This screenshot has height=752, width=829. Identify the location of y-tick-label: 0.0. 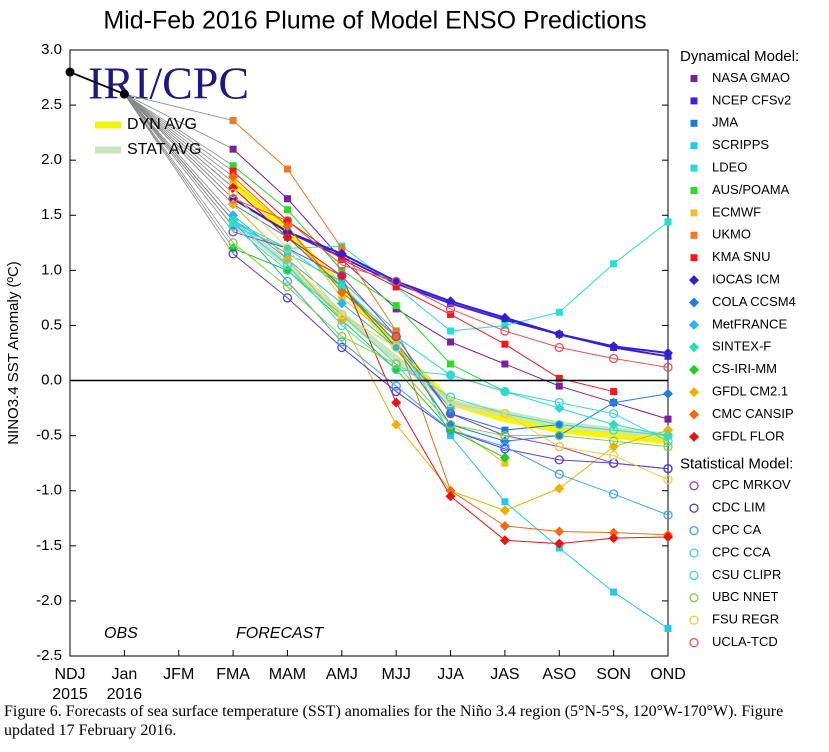
(51, 380).